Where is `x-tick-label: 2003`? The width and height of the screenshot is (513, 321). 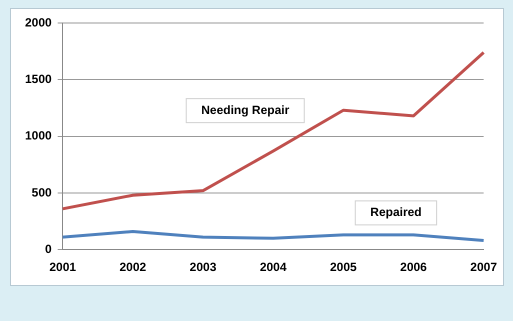
x-tick-label: 2003 is located at coordinates (203, 267).